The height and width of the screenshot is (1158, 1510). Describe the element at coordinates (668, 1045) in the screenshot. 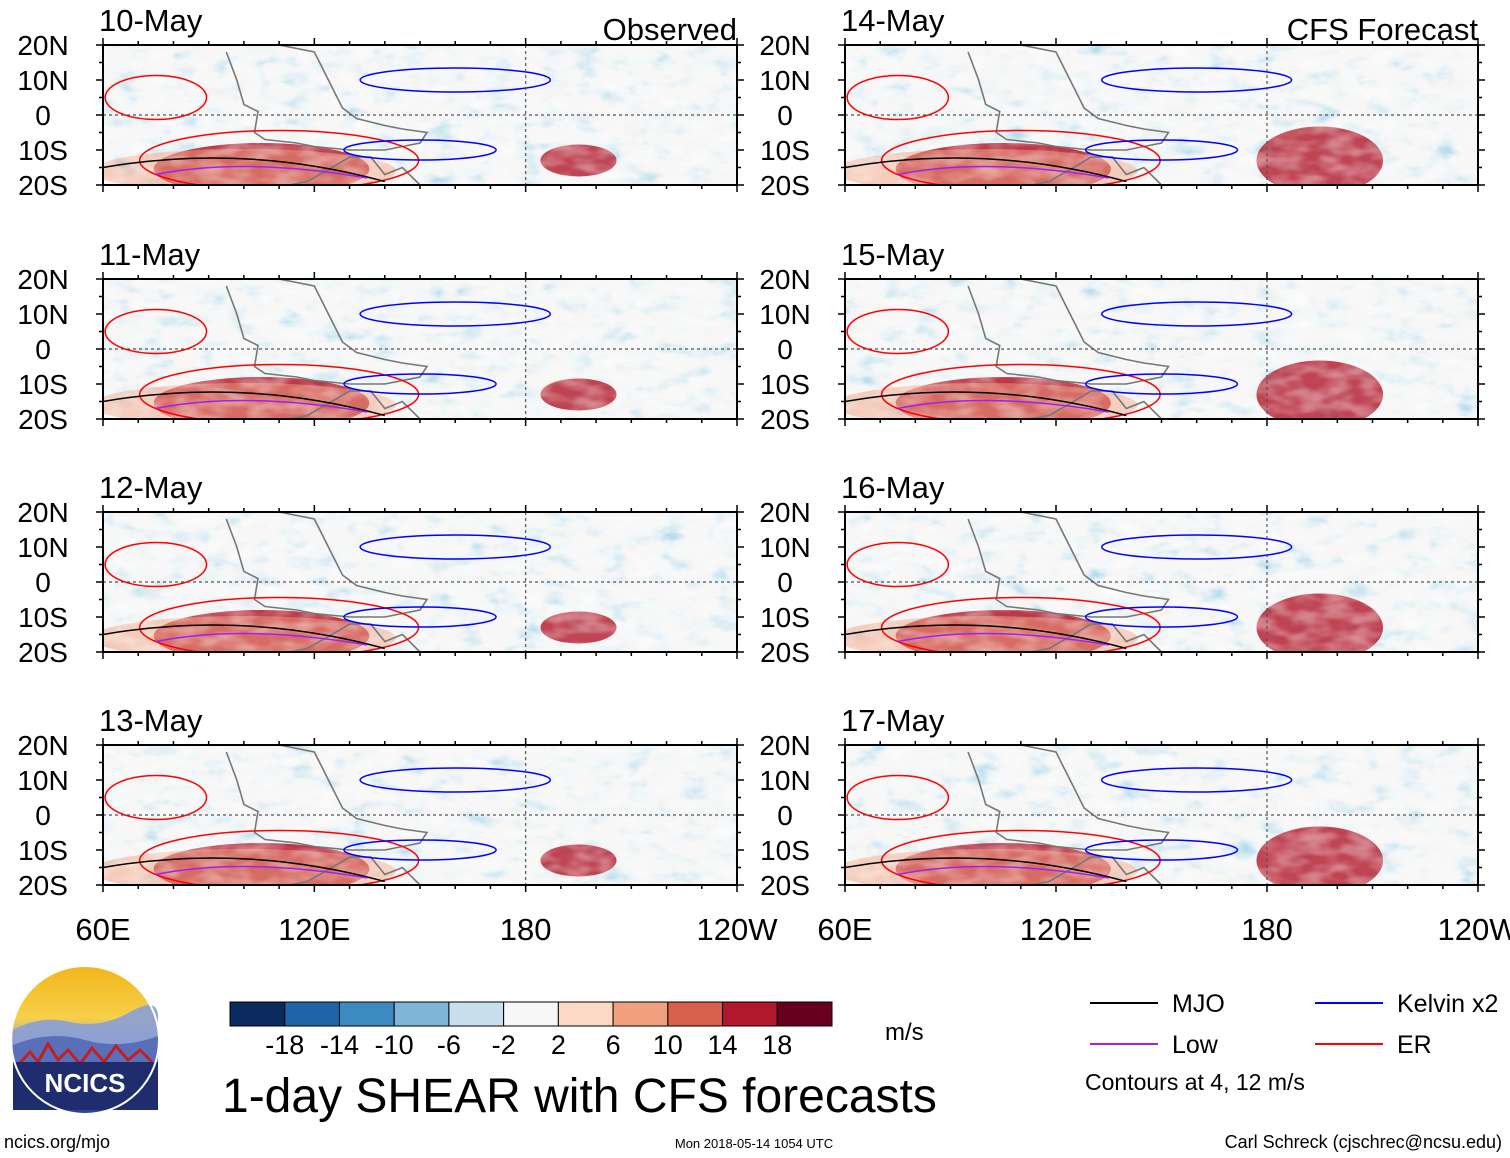

I see `colorbar-label: 10` at that location.